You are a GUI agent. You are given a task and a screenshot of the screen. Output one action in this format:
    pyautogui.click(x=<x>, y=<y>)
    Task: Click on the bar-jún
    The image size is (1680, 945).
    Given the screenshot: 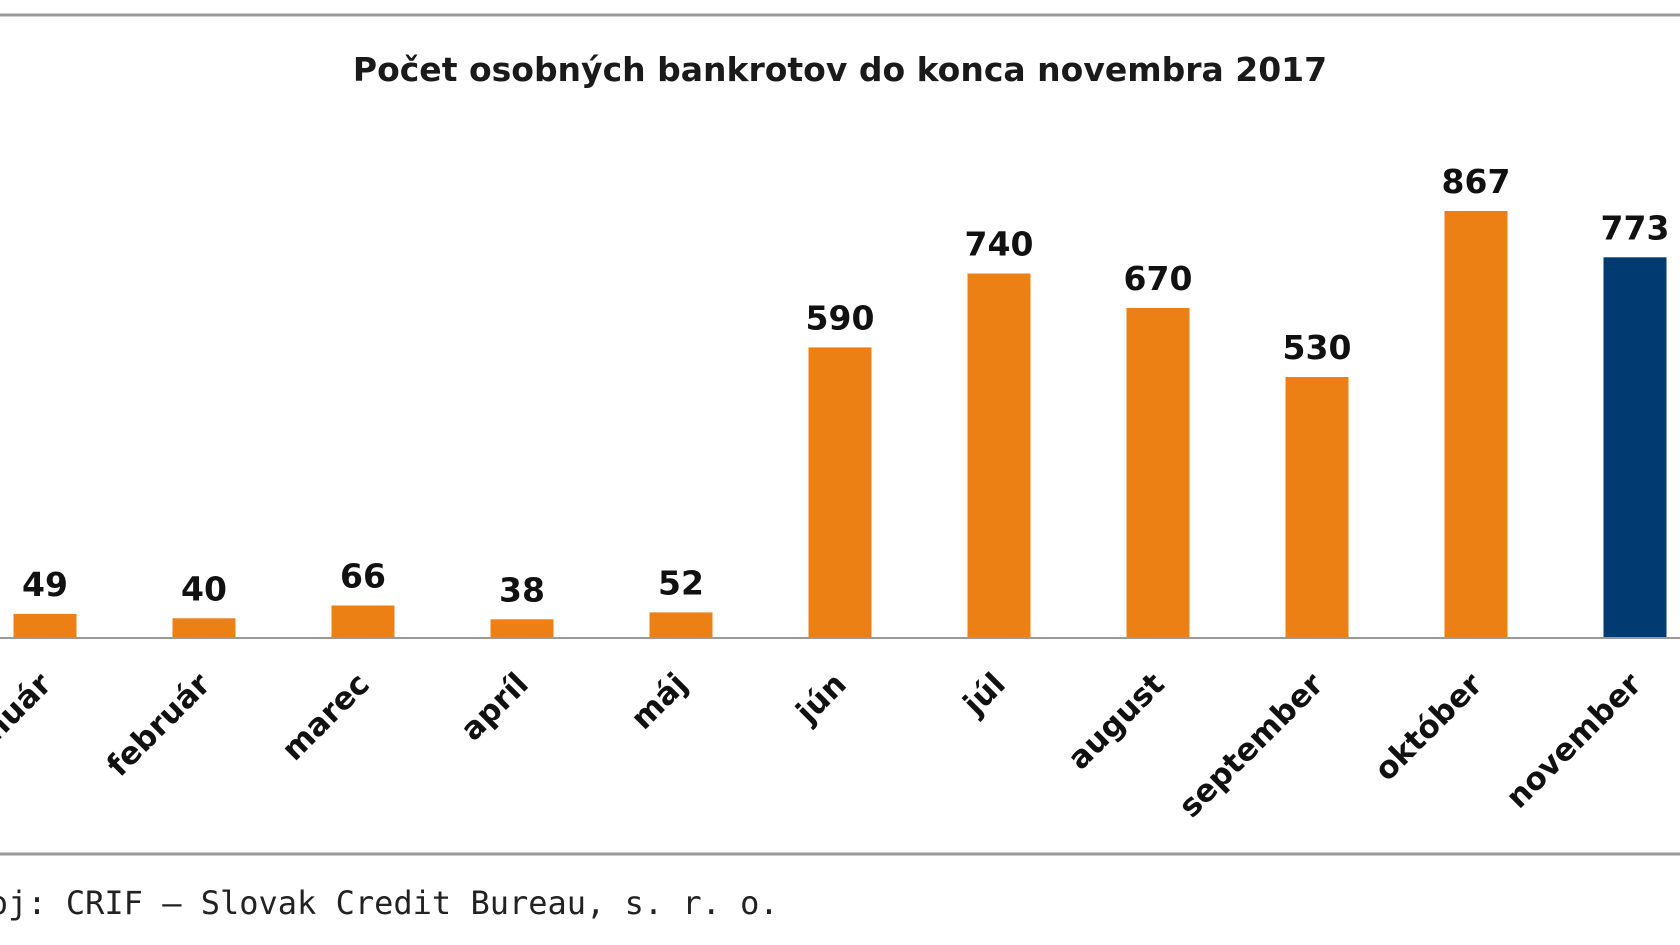 What is the action you would take?
    pyautogui.click(x=840, y=492)
    